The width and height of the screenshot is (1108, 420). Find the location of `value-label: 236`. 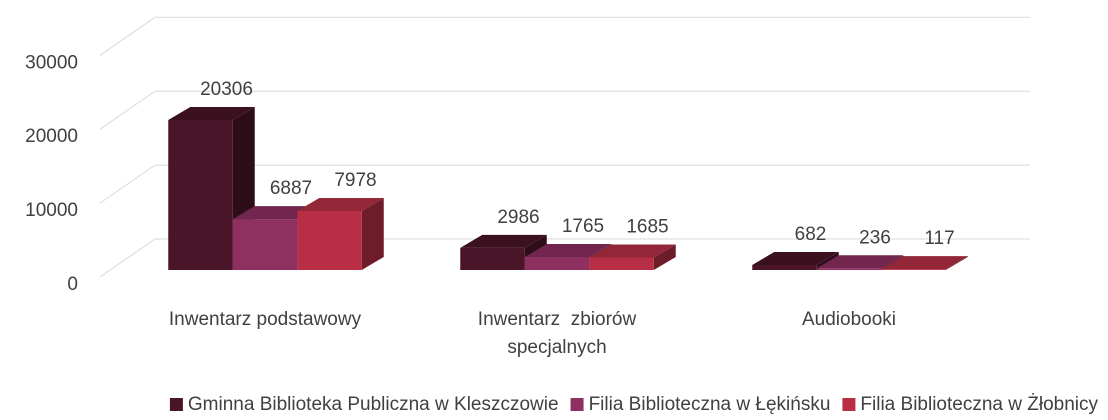

value-label: 236 is located at coordinates (875, 237).